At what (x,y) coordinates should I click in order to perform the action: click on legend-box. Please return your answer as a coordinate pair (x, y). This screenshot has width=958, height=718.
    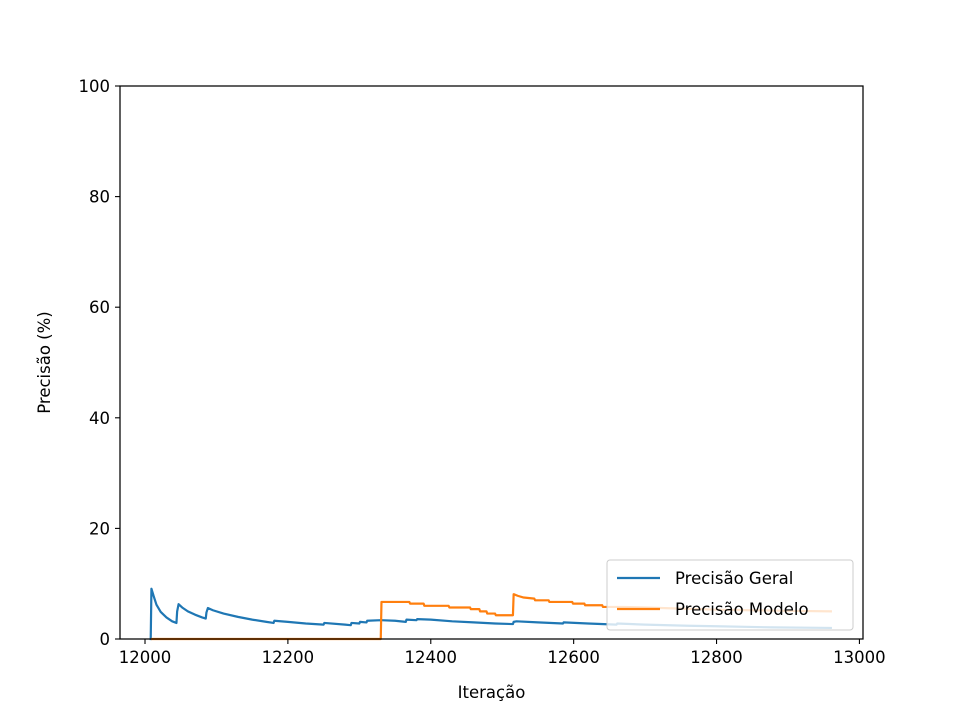
    Looking at the image, I should click on (730, 595).